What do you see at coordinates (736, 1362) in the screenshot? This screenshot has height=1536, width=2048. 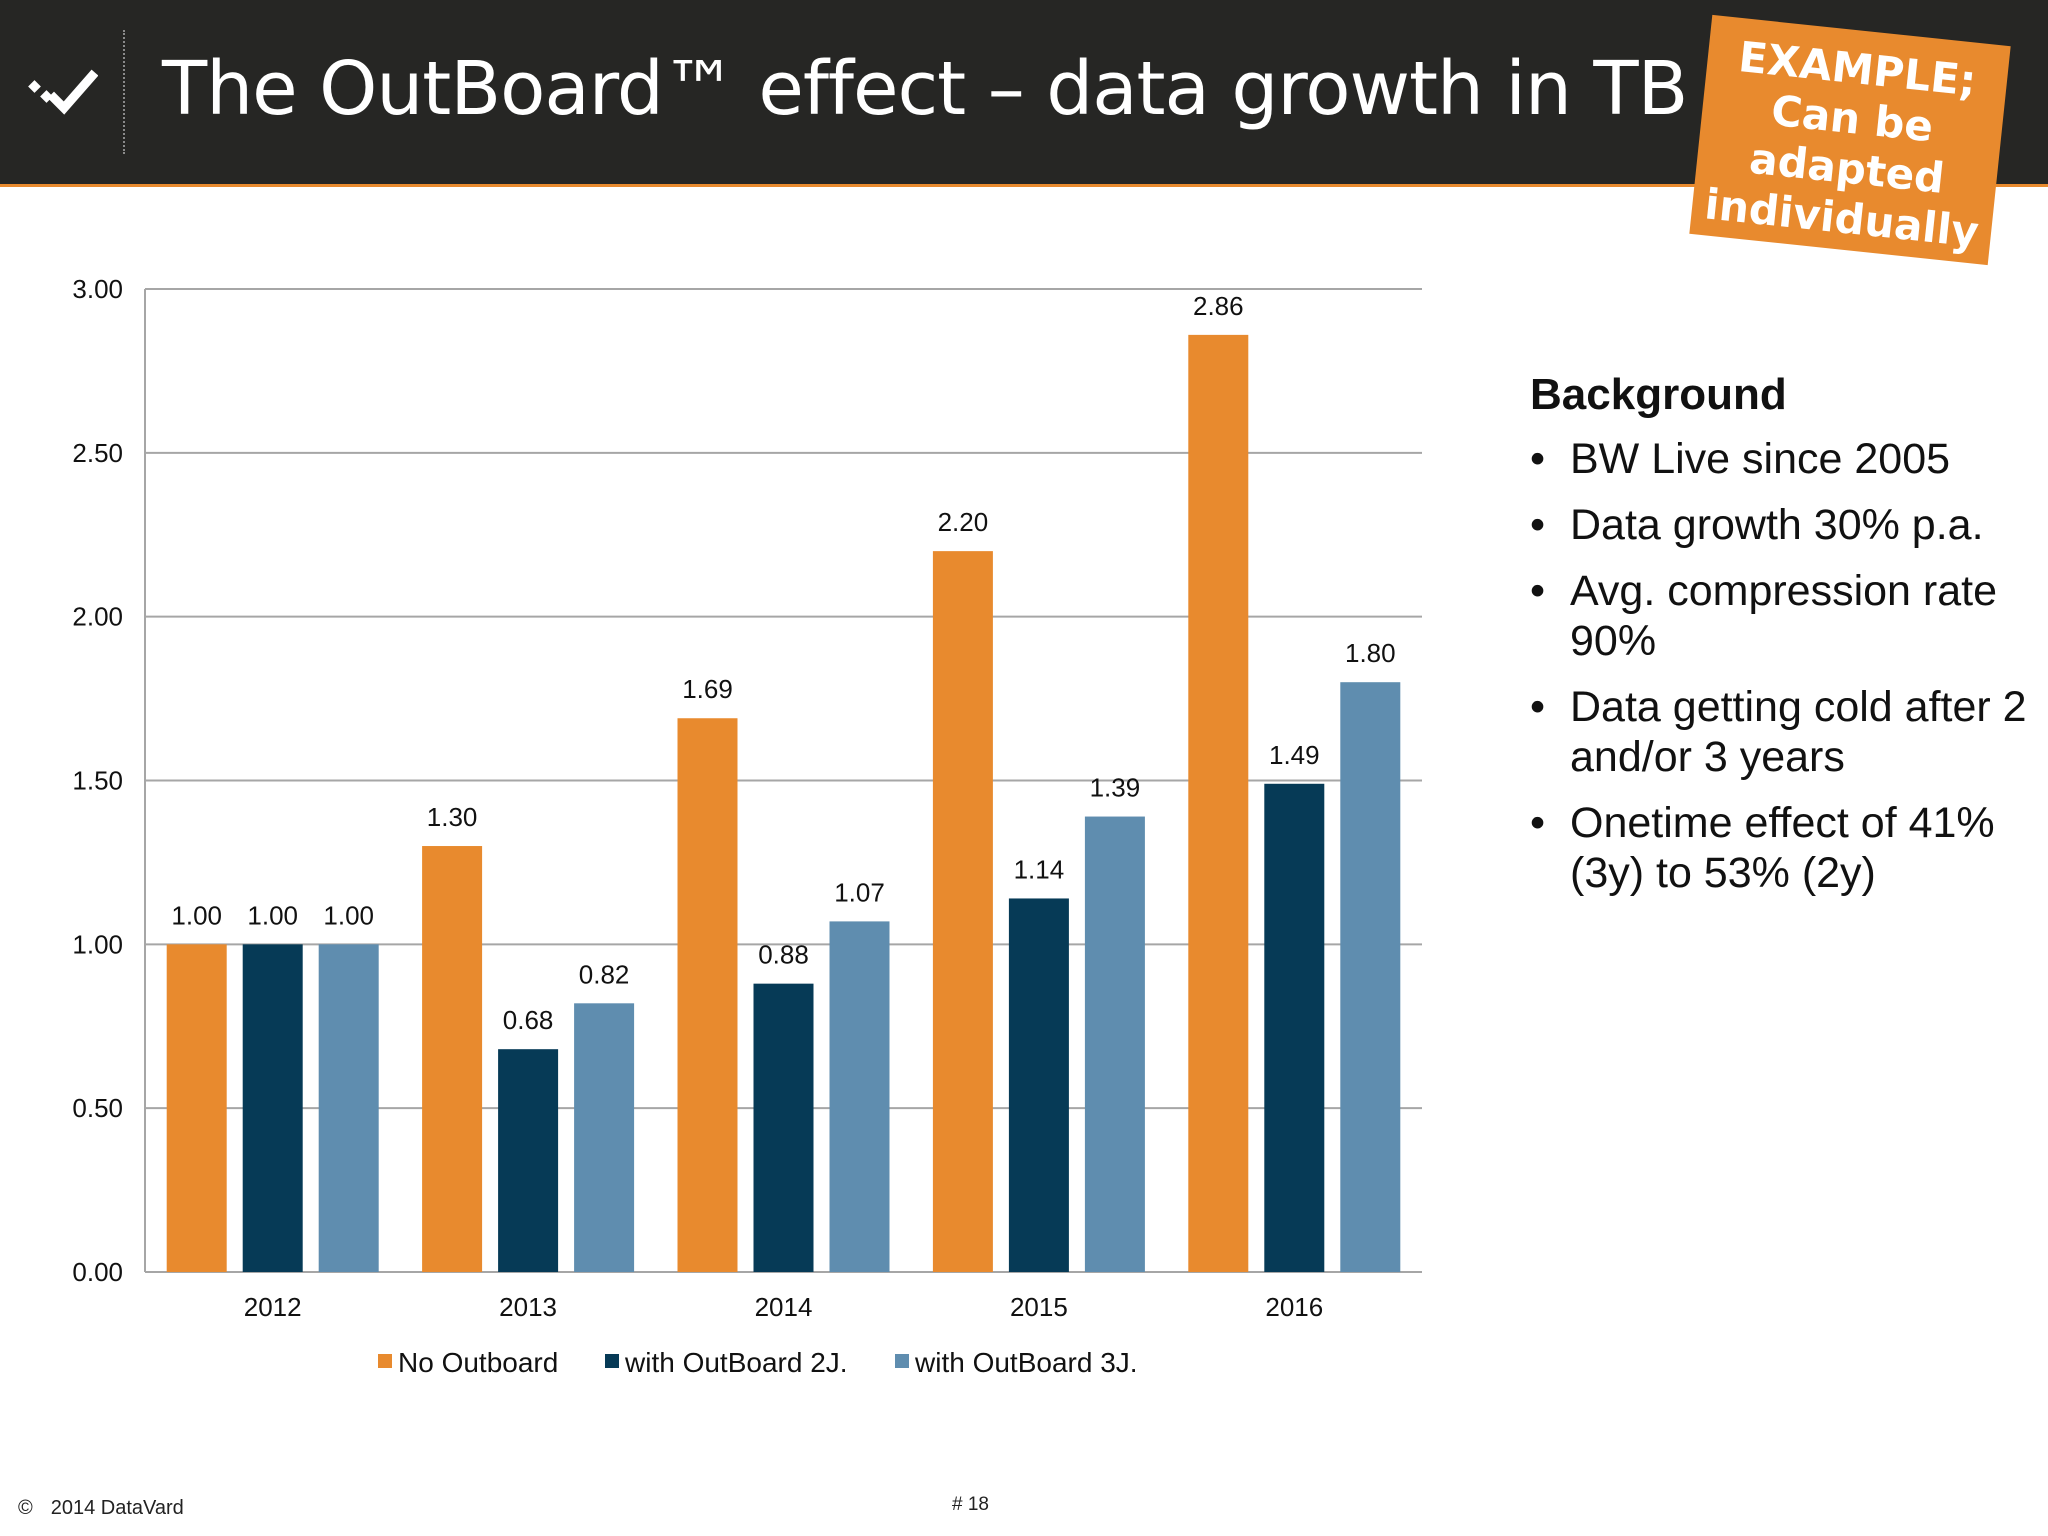 I see `legend-label: with OutBoard 2J.` at bounding box center [736, 1362].